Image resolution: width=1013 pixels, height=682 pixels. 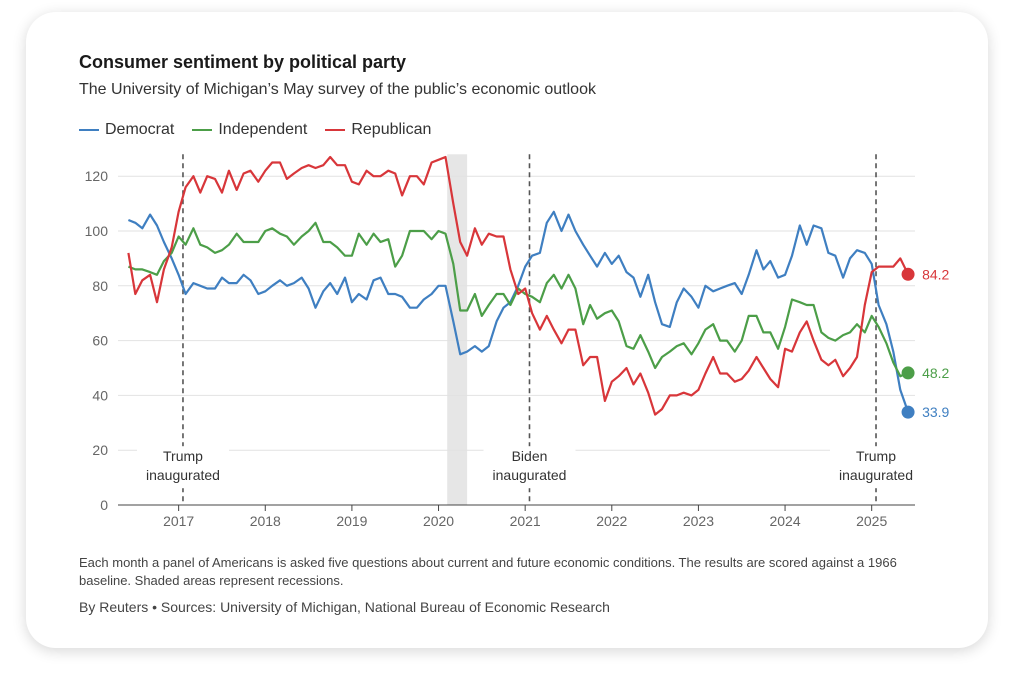 I want to click on y-tick-label-120: 120, so click(x=97, y=176).